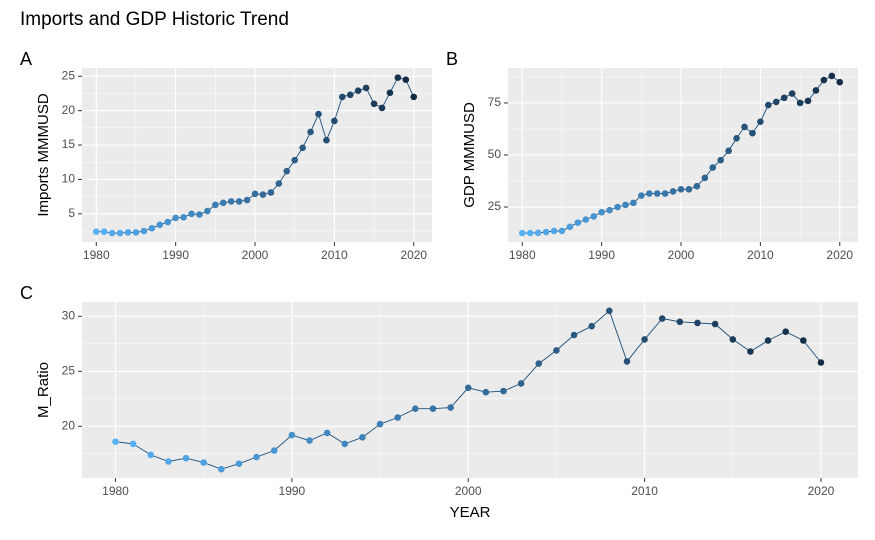 The width and height of the screenshot is (875, 540). What do you see at coordinates (43, 155) in the screenshot?
I see `y-axis-label: Imports MMMUSD` at bounding box center [43, 155].